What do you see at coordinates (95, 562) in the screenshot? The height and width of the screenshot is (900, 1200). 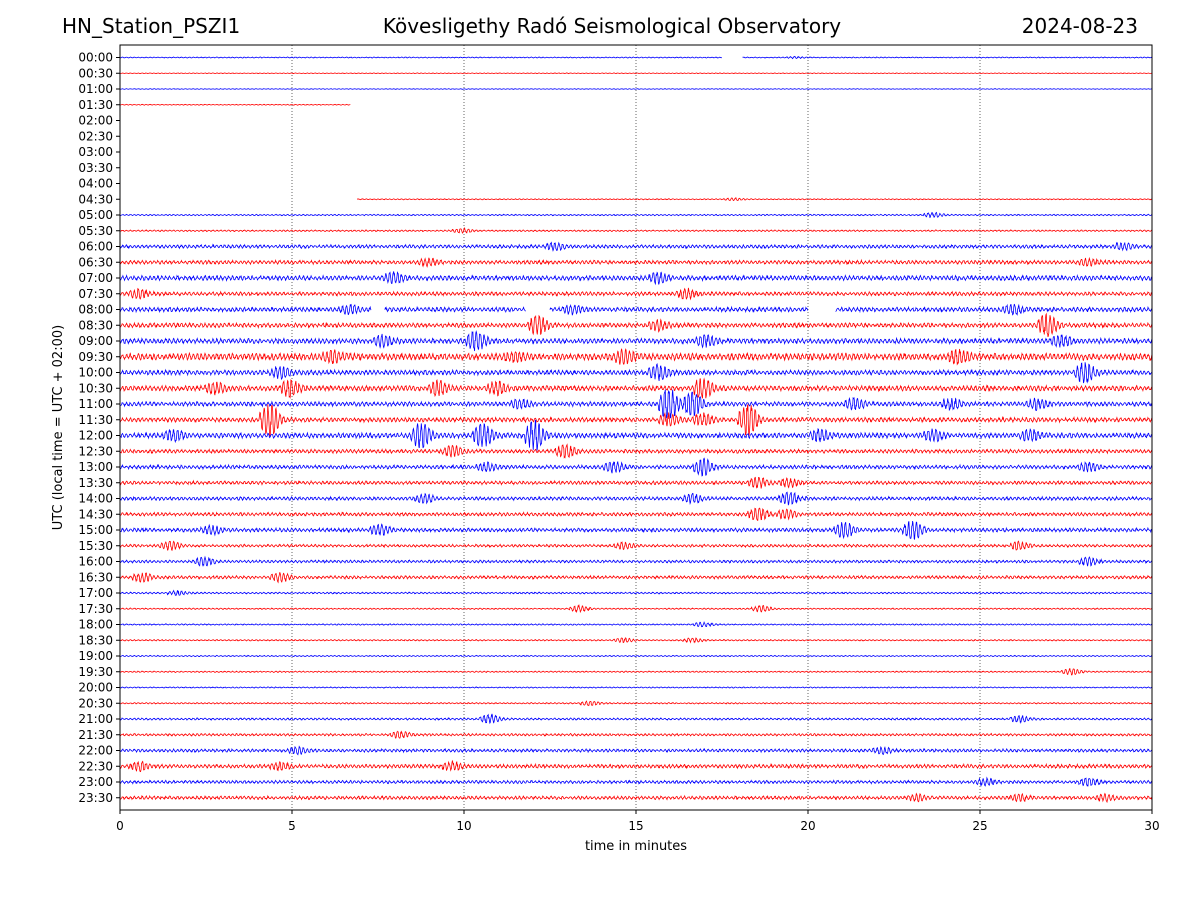 I see `y-tick-label: 16:00` at bounding box center [95, 562].